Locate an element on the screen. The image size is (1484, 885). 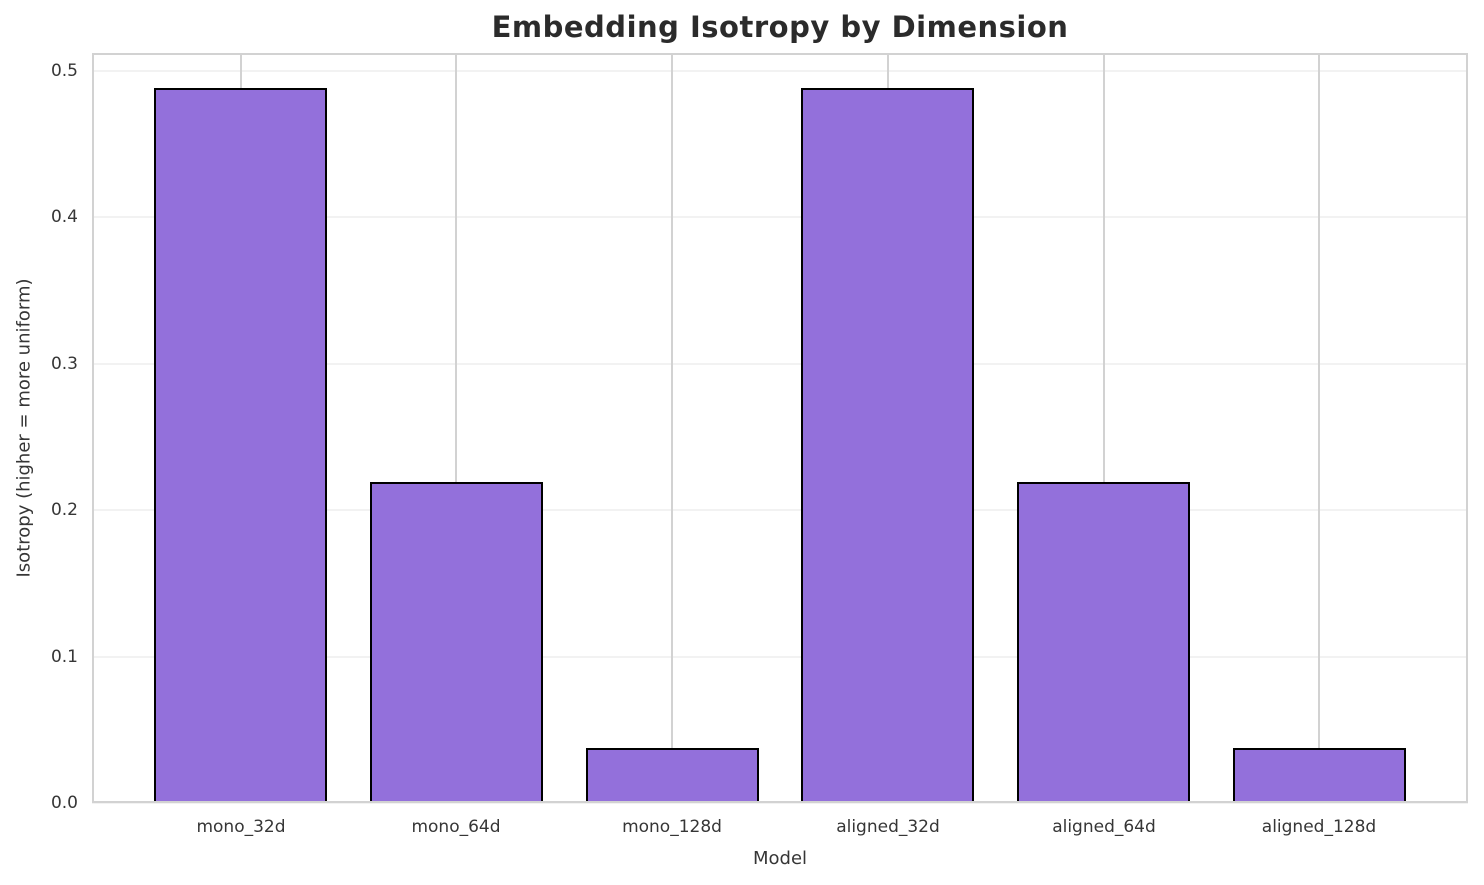
chart-title: Embedding Isotropy by Dimension is located at coordinates (780, 27).